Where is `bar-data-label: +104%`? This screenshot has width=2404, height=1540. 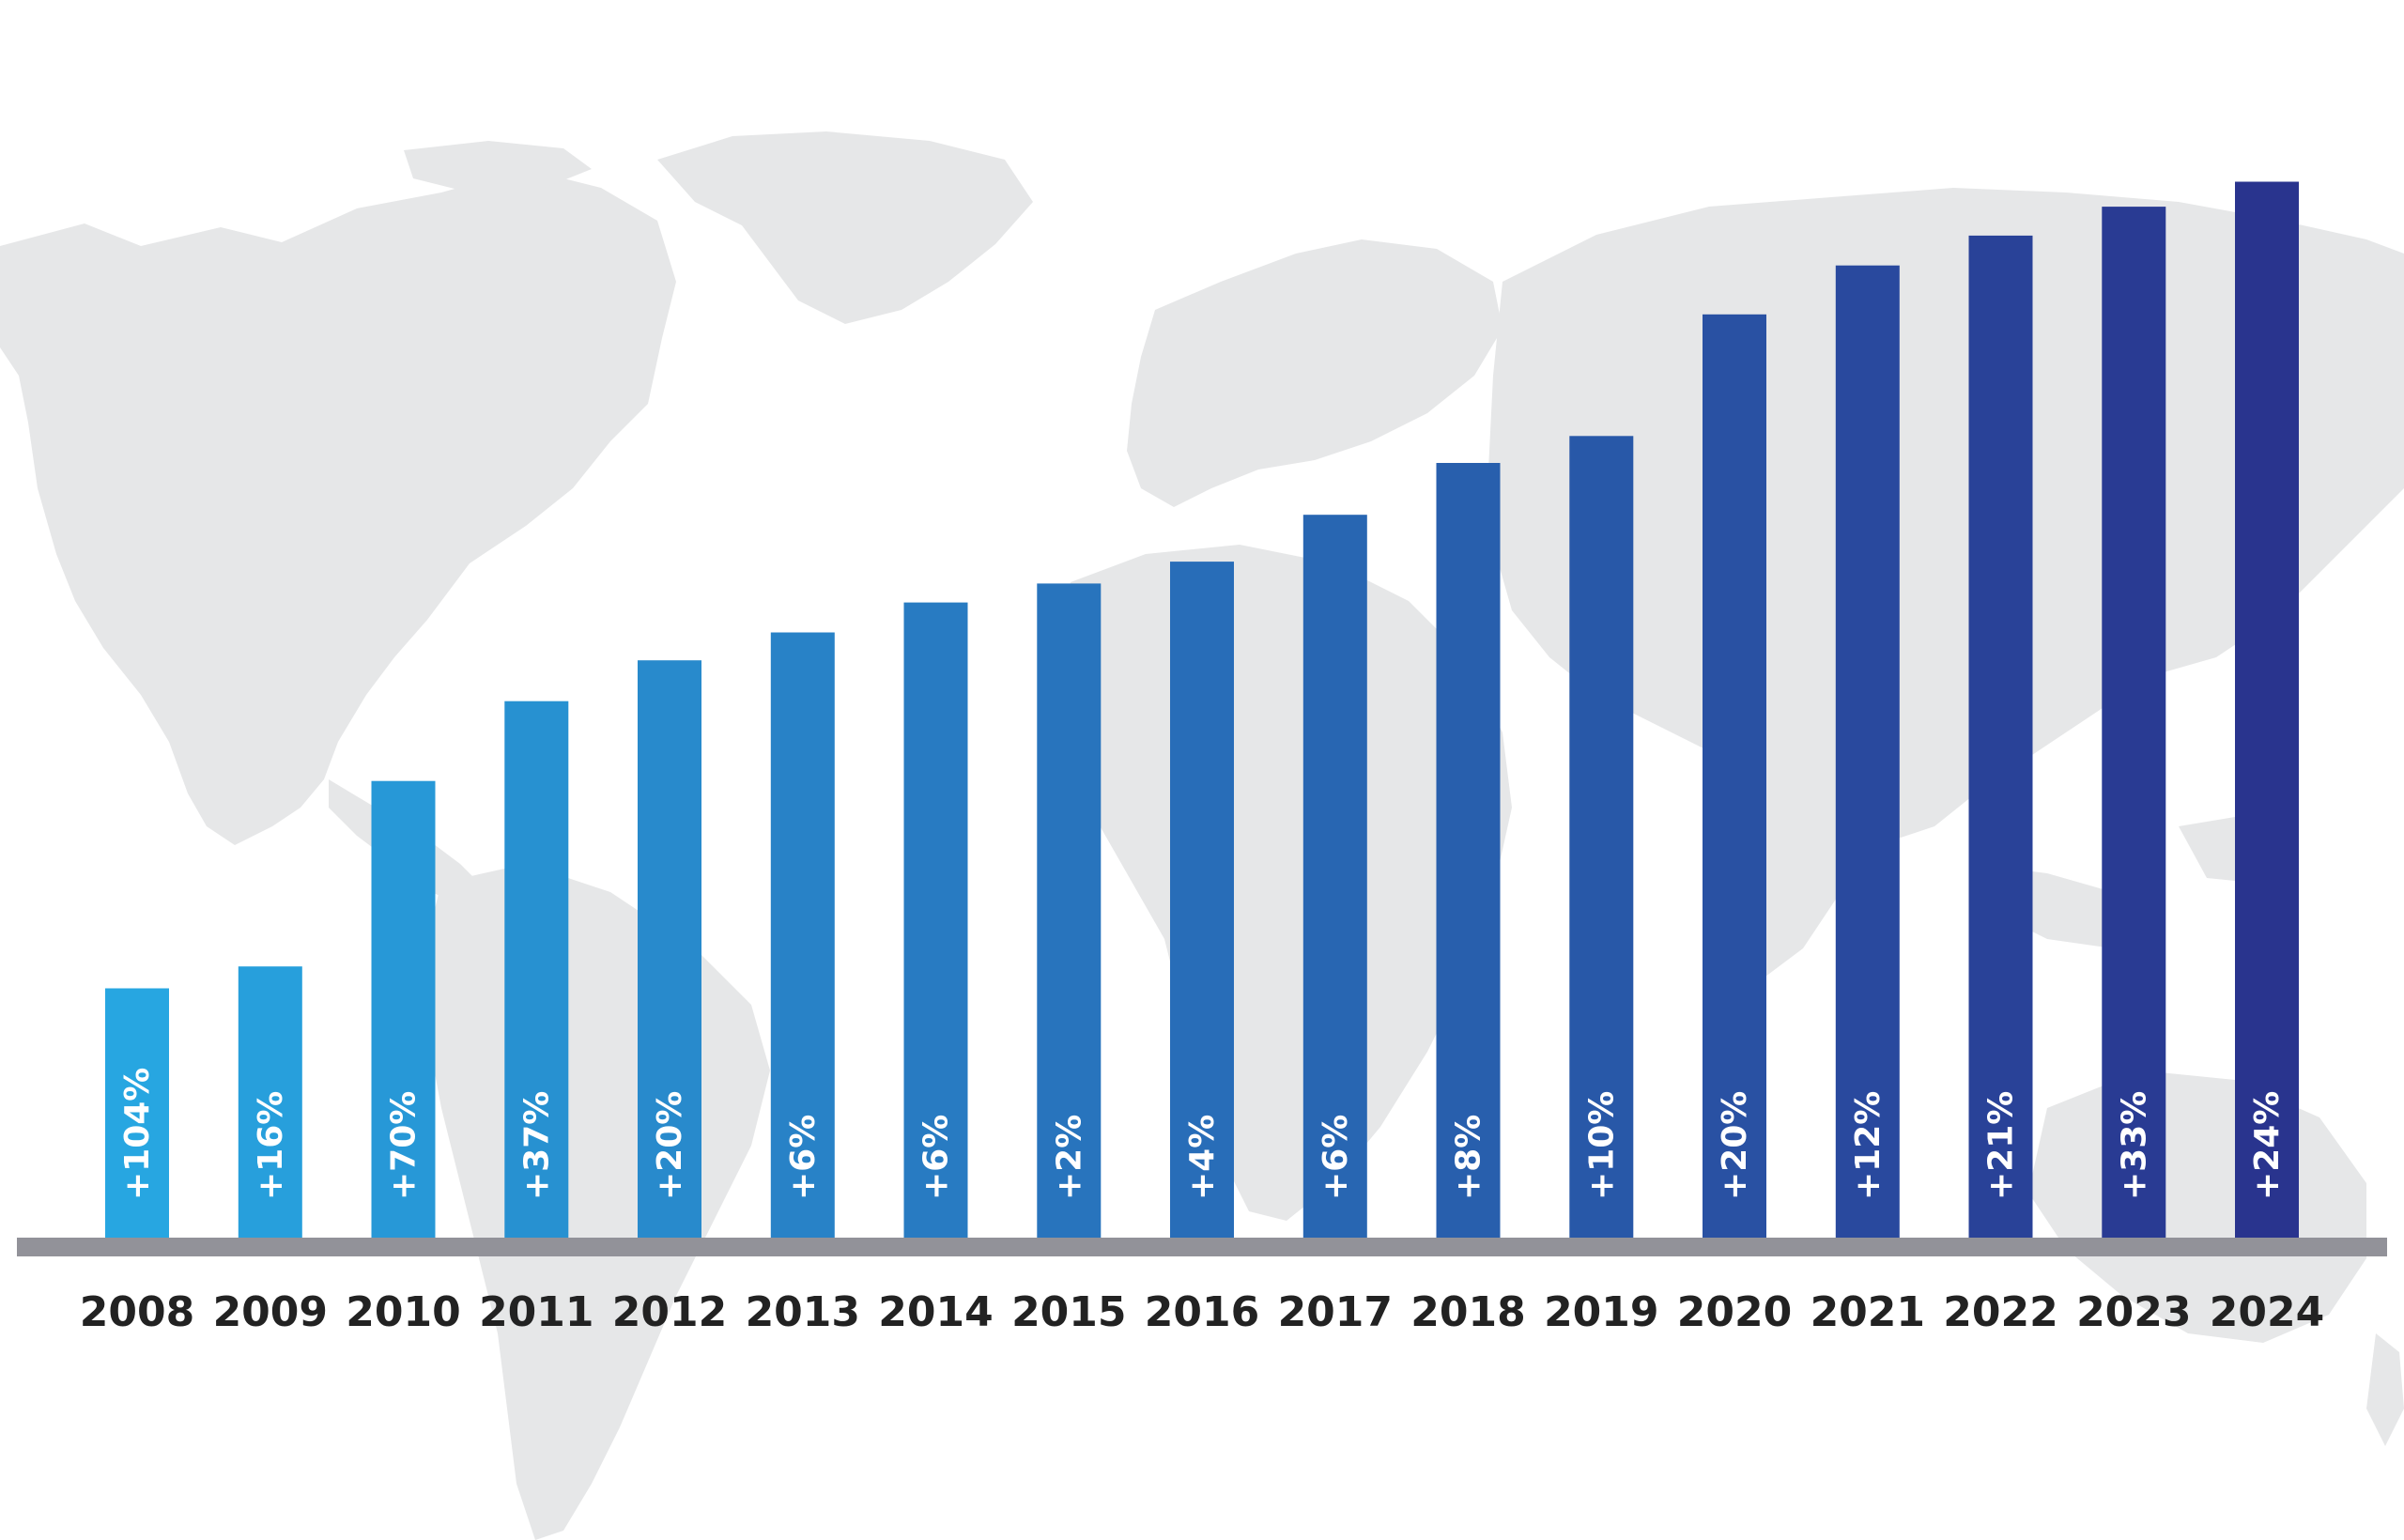
bar-data-label: +104% is located at coordinates (137, 1134).